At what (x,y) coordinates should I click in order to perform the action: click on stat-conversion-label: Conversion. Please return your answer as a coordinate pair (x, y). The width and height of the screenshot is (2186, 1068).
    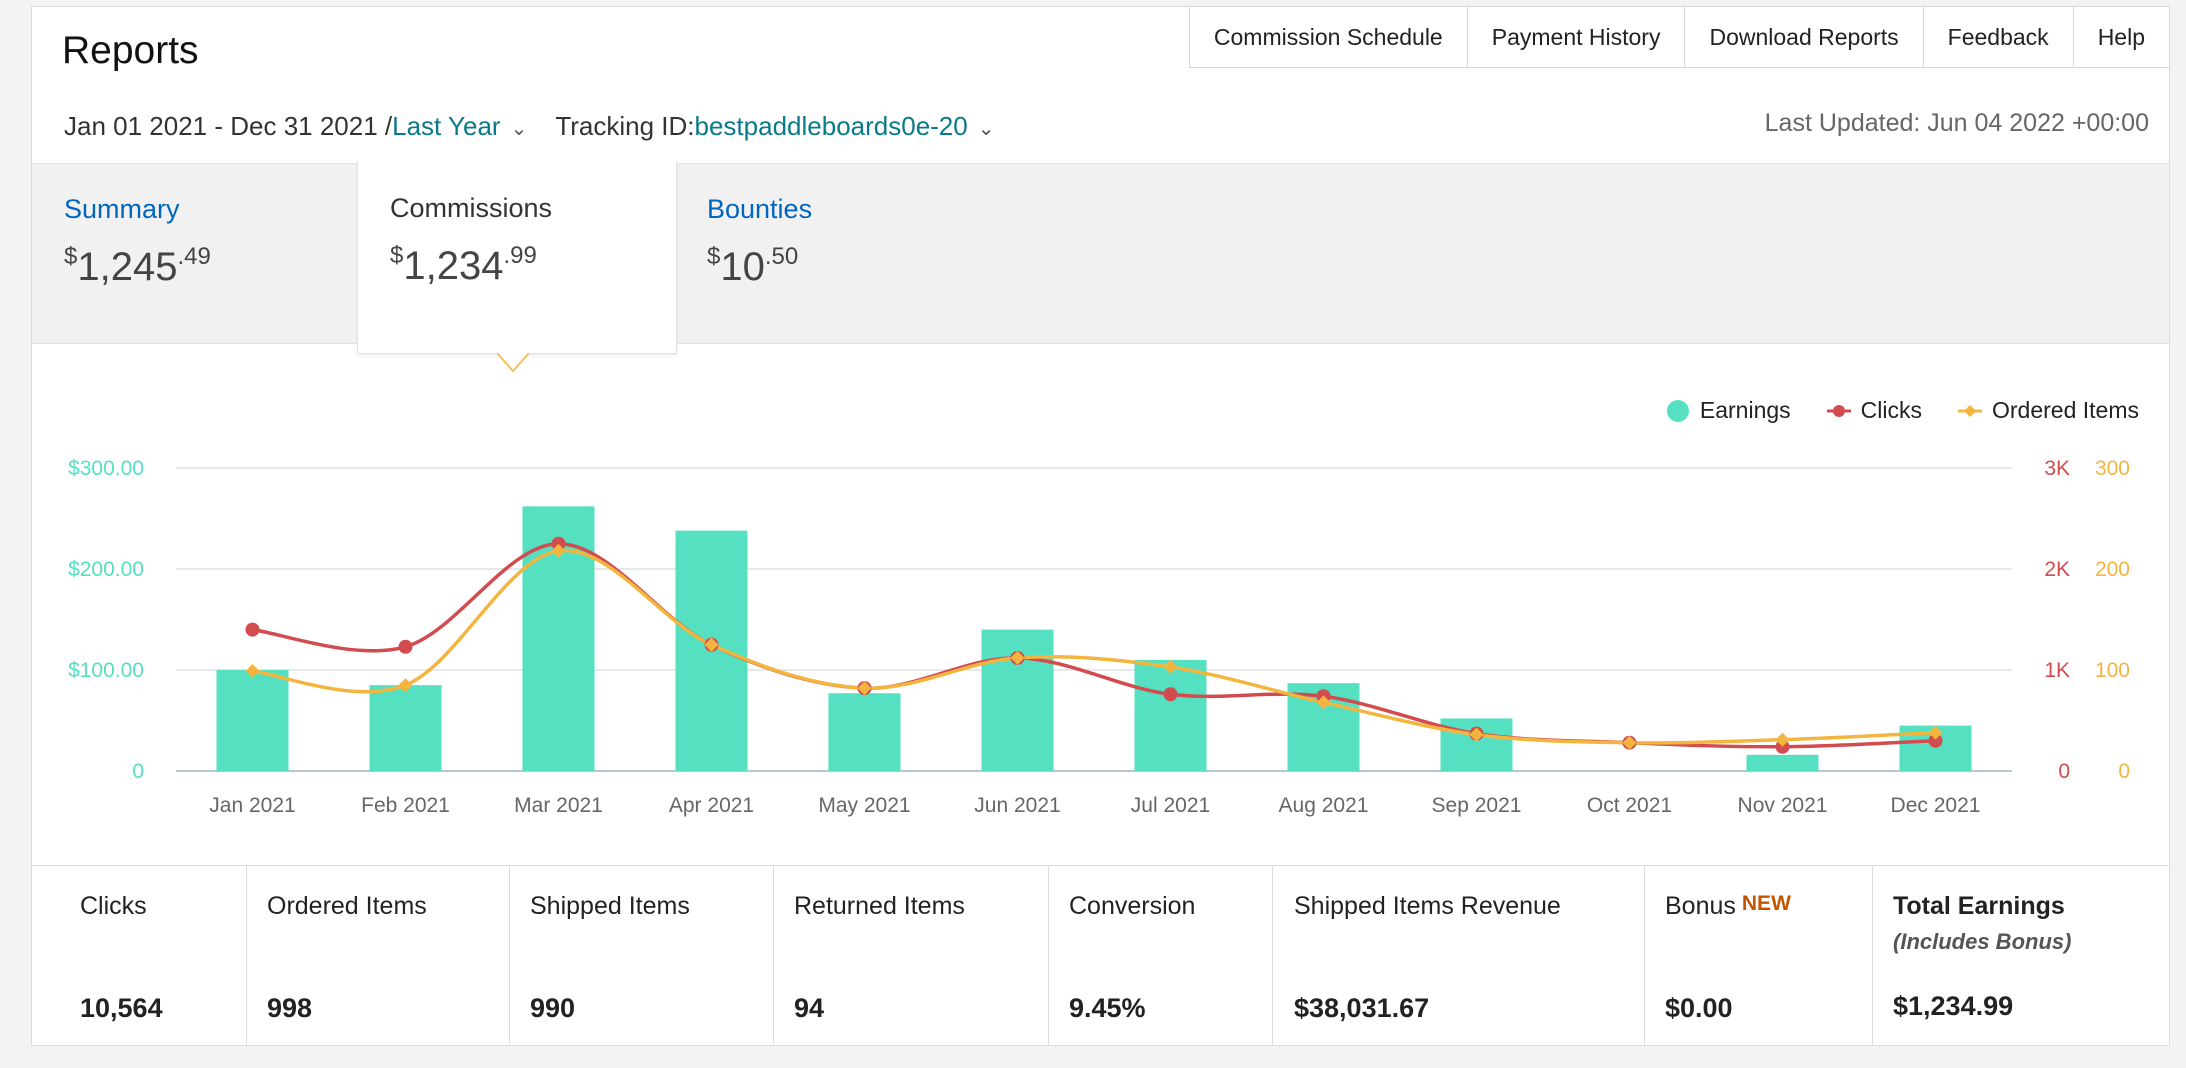
    Looking at the image, I should click on (1132, 906).